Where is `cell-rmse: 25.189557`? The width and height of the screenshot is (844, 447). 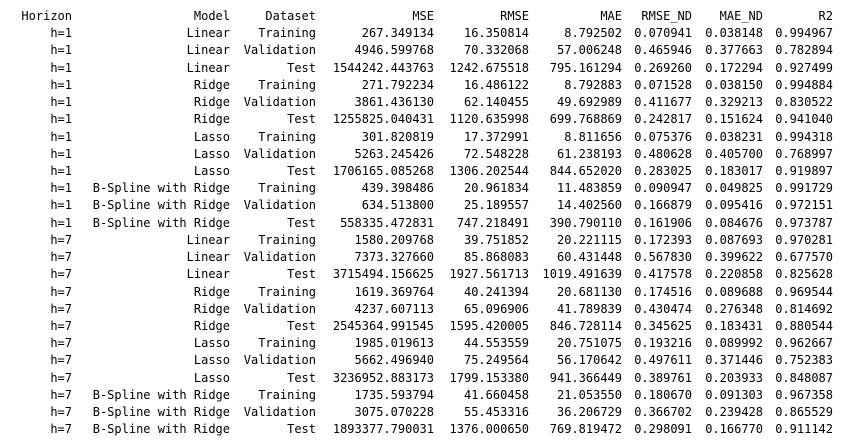 cell-rmse: 25.189557 is located at coordinates (496, 205).